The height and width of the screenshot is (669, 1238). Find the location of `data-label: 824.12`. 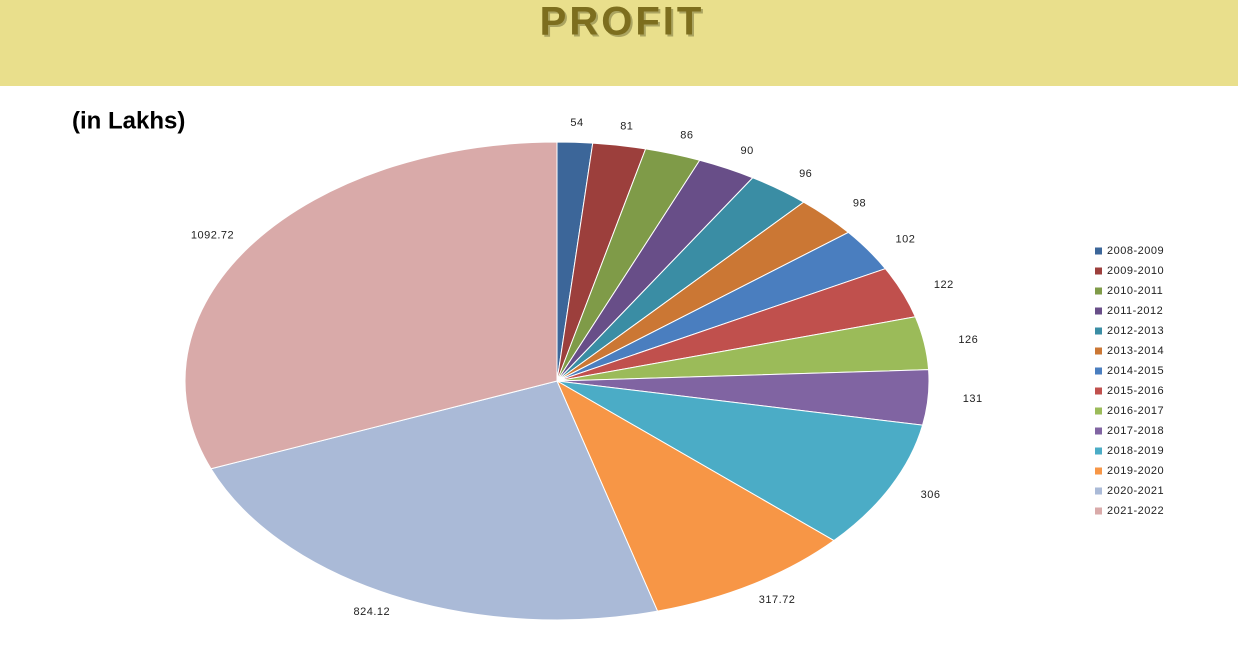

data-label: 824.12 is located at coordinates (371, 612).